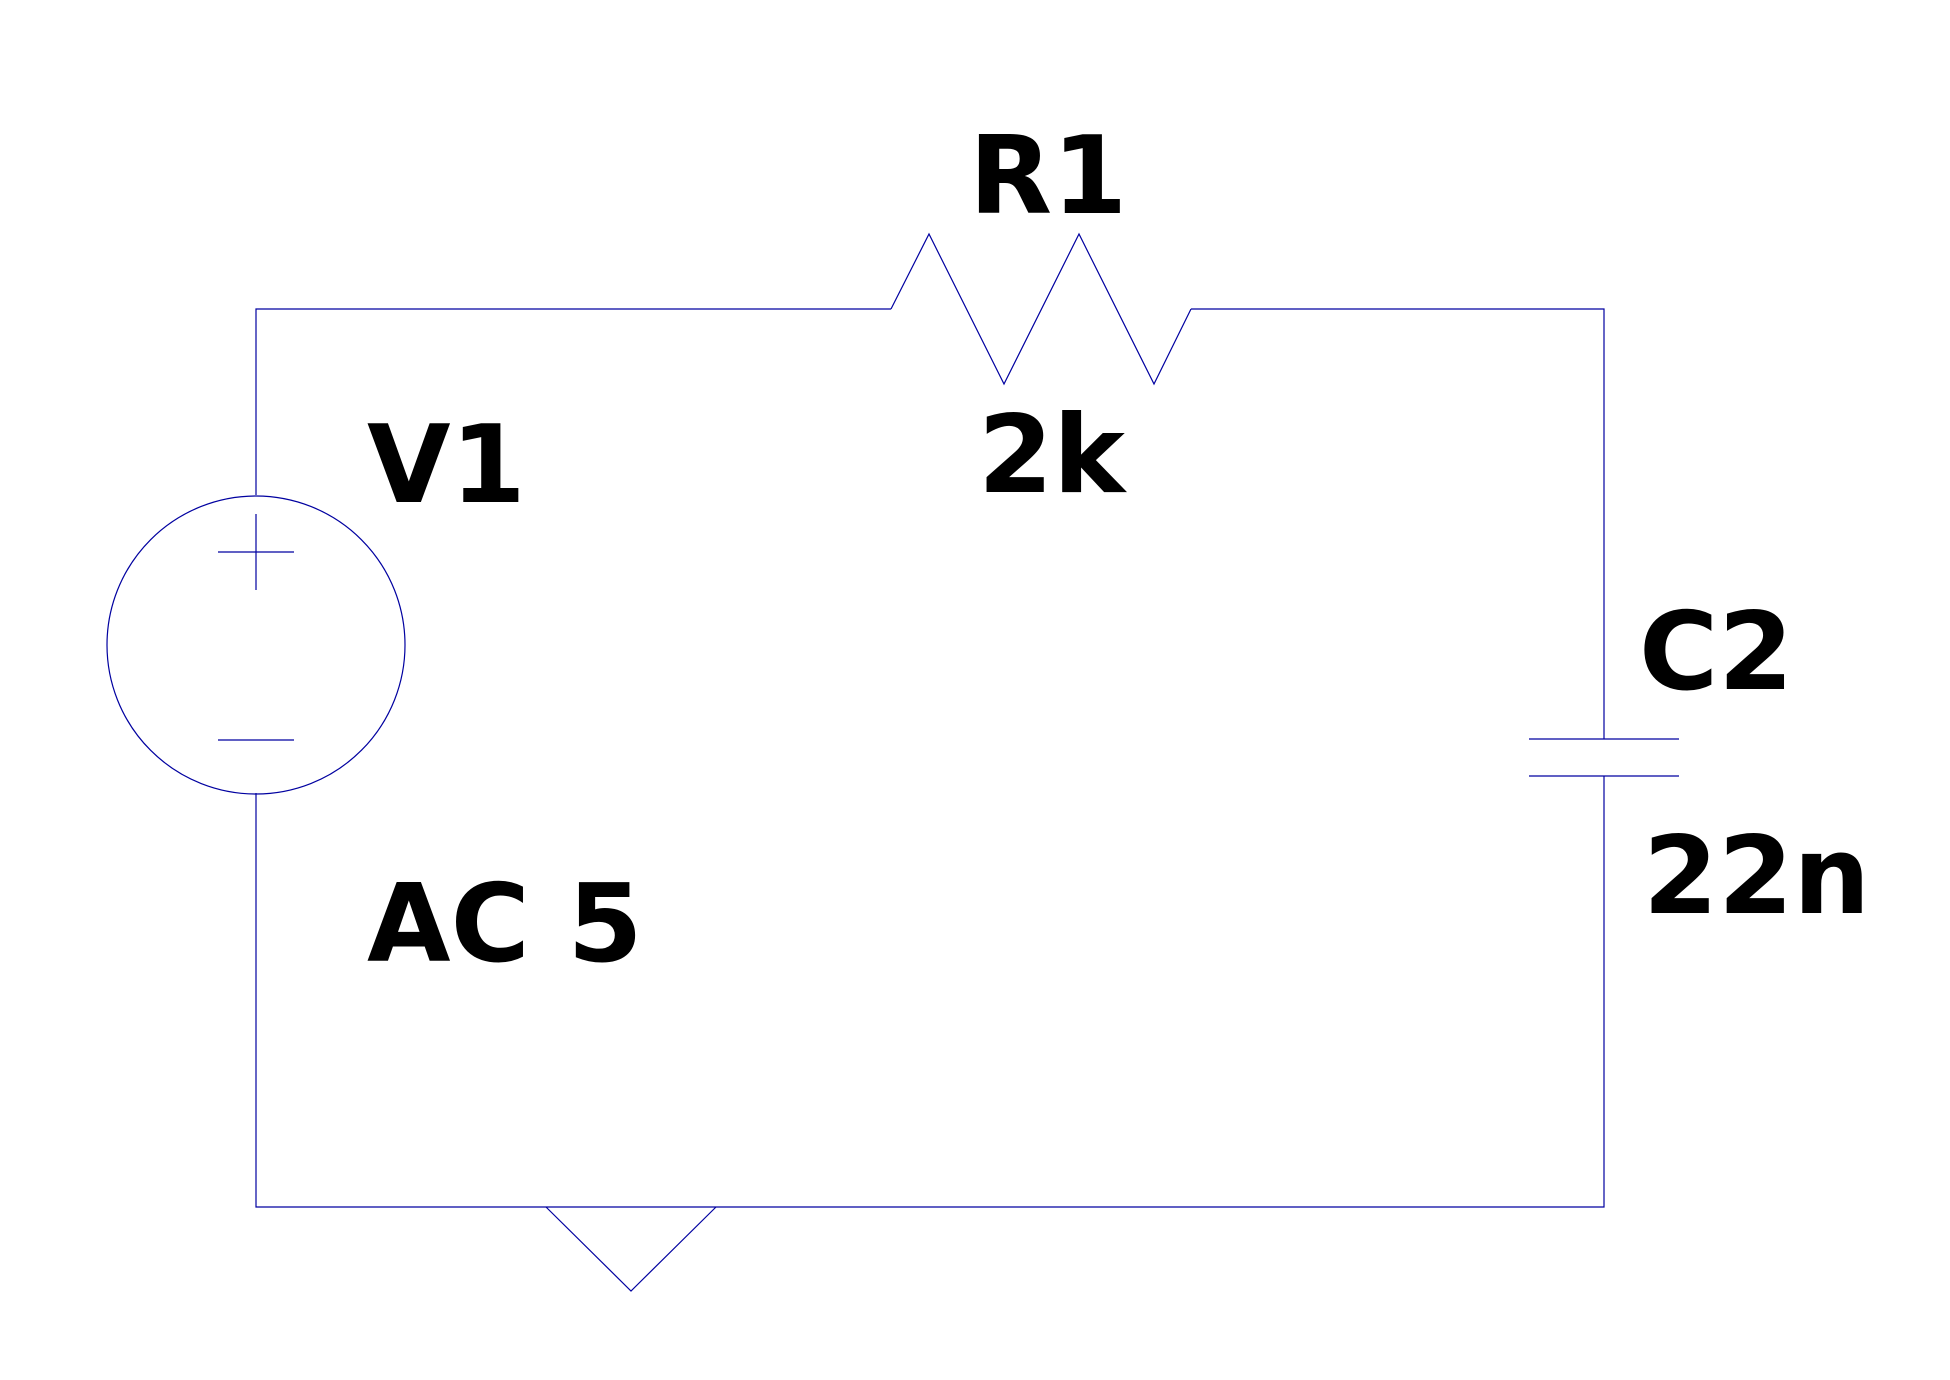  What do you see at coordinates (573, 401) in the screenshot?
I see `wire-top-left` at bounding box center [573, 401].